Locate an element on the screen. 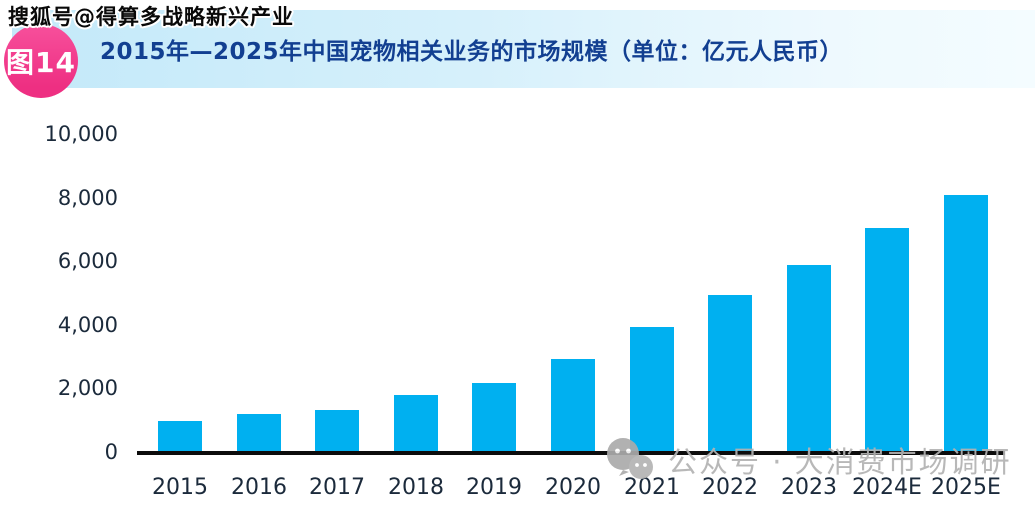 Image resolution: width=1035 pixels, height=516 pixels. bar-2025E is located at coordinates (966, 323).